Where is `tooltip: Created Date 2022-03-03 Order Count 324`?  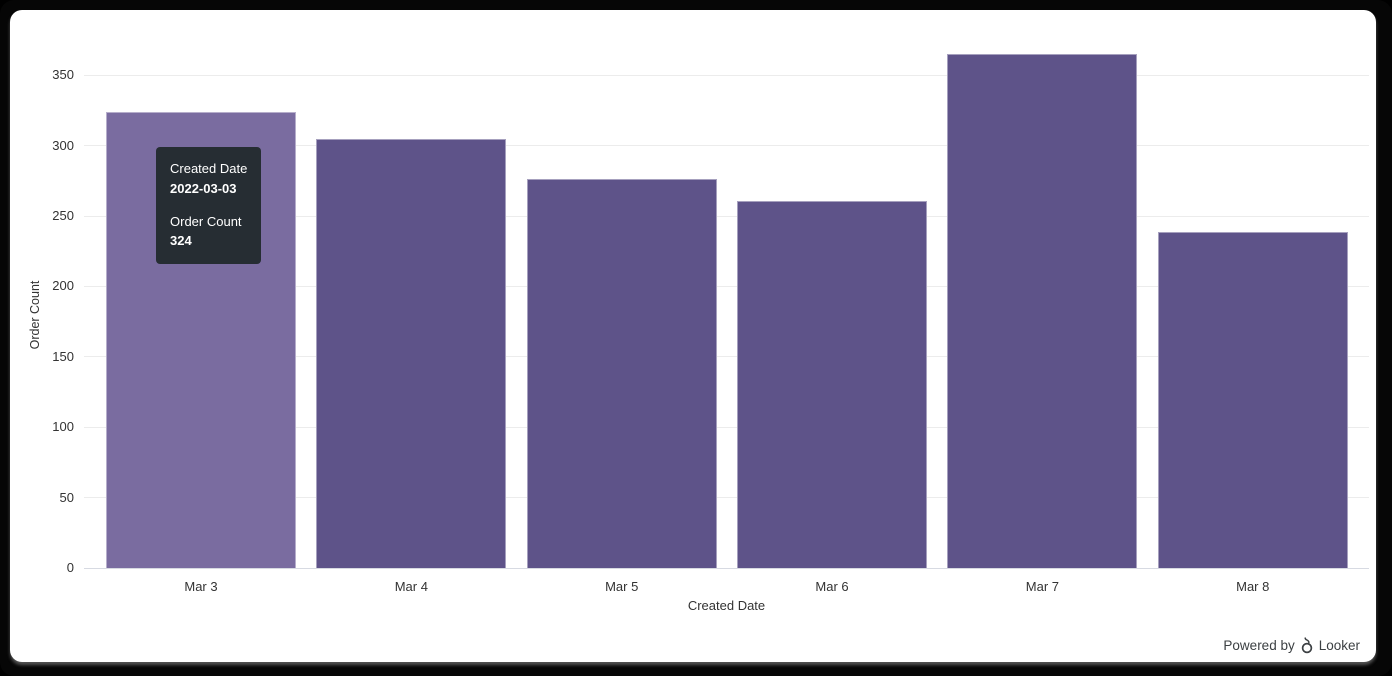 tooltip: Created Date 2022-03-03 Order Count 324 is located at coordinates (209, 205).